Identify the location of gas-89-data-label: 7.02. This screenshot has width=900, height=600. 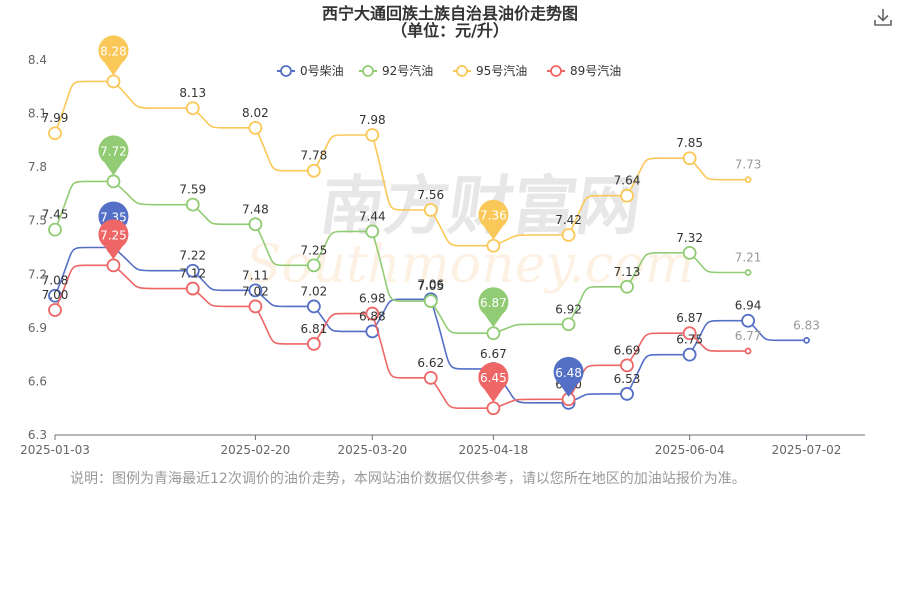
(255, 291).